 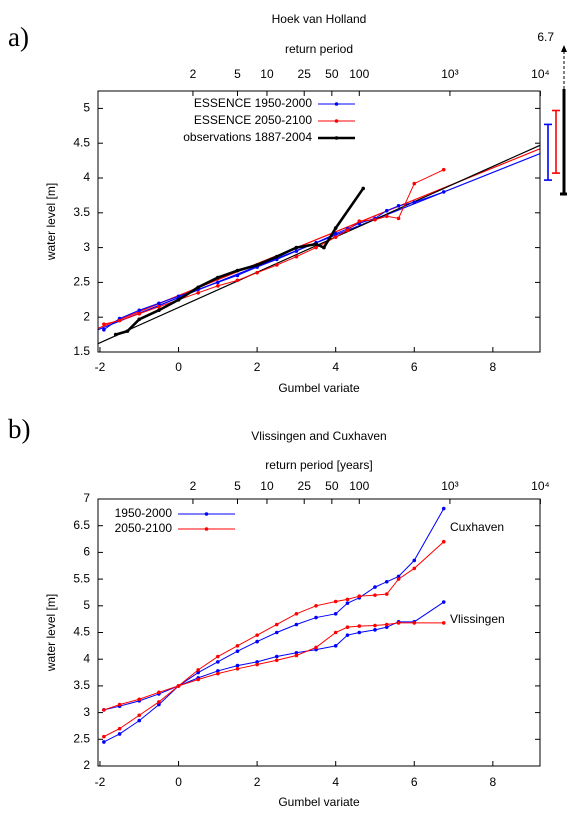 I want to click on y-tick-label: 3, so click(x=86, y=247).